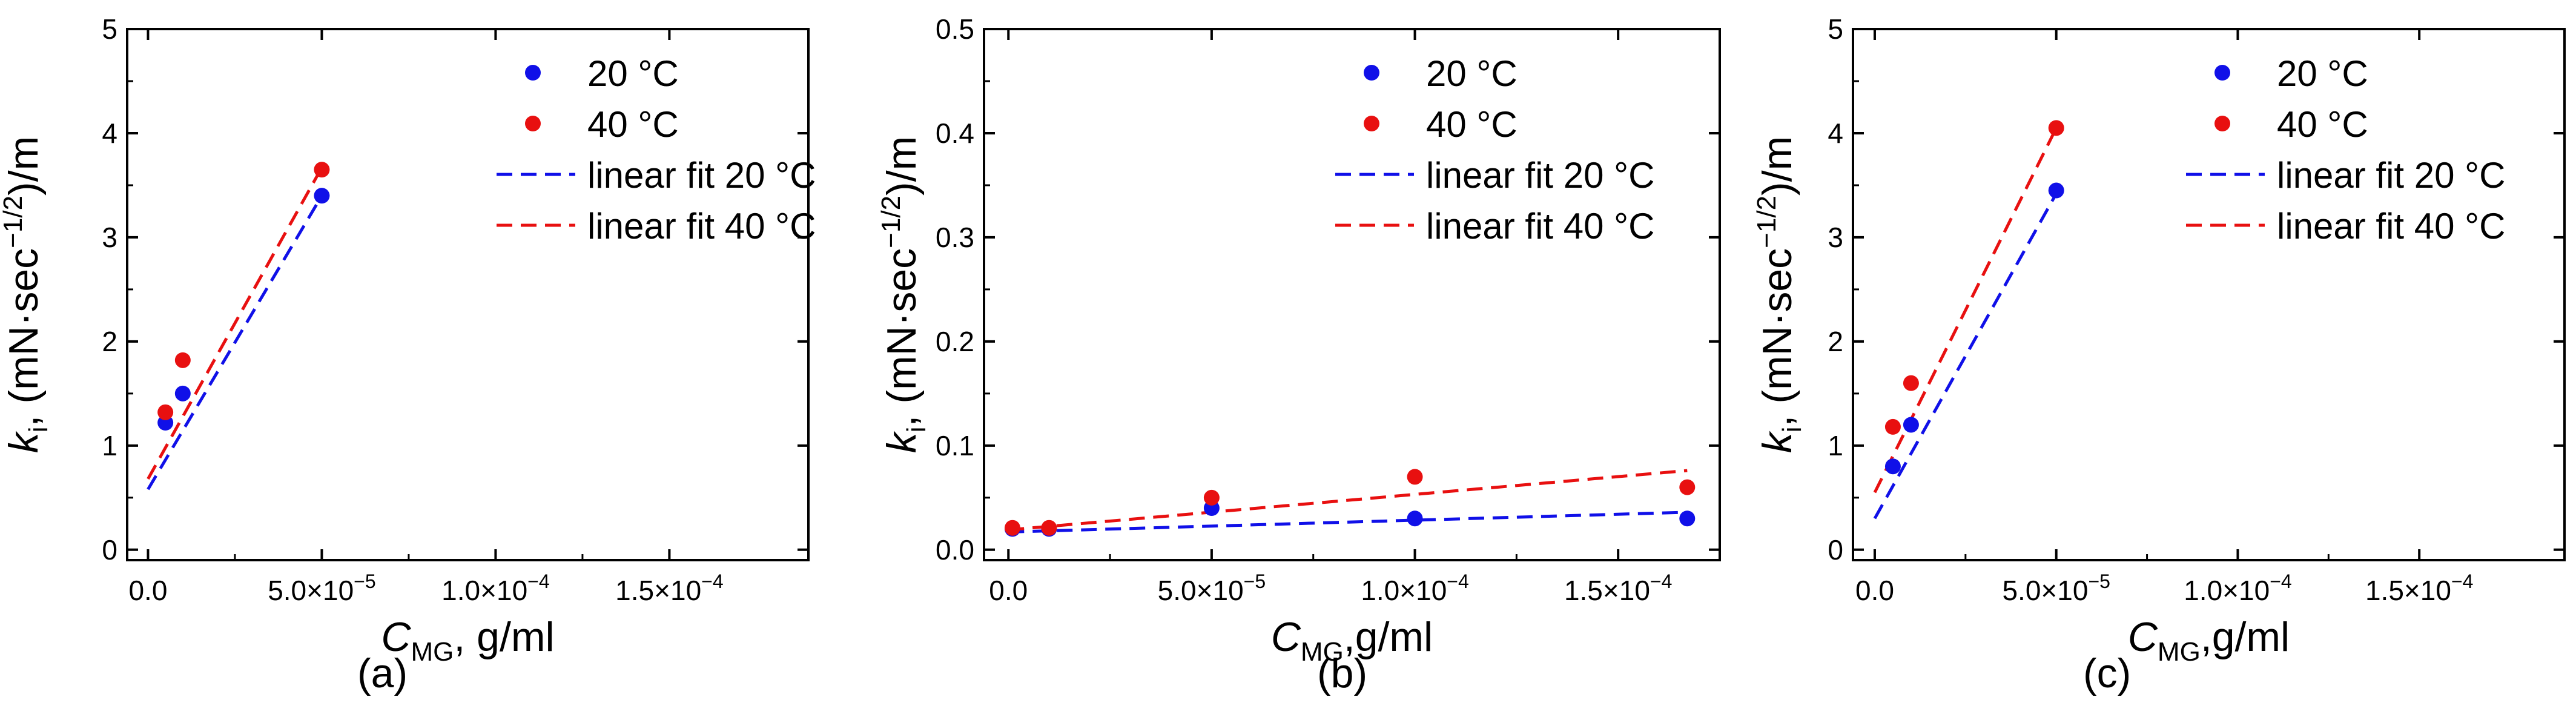 This screenshot has height=720, width=2576. Describe the element at coordinates (382, 673) in the screenshot. I see `panel-label: (a)` at that location.